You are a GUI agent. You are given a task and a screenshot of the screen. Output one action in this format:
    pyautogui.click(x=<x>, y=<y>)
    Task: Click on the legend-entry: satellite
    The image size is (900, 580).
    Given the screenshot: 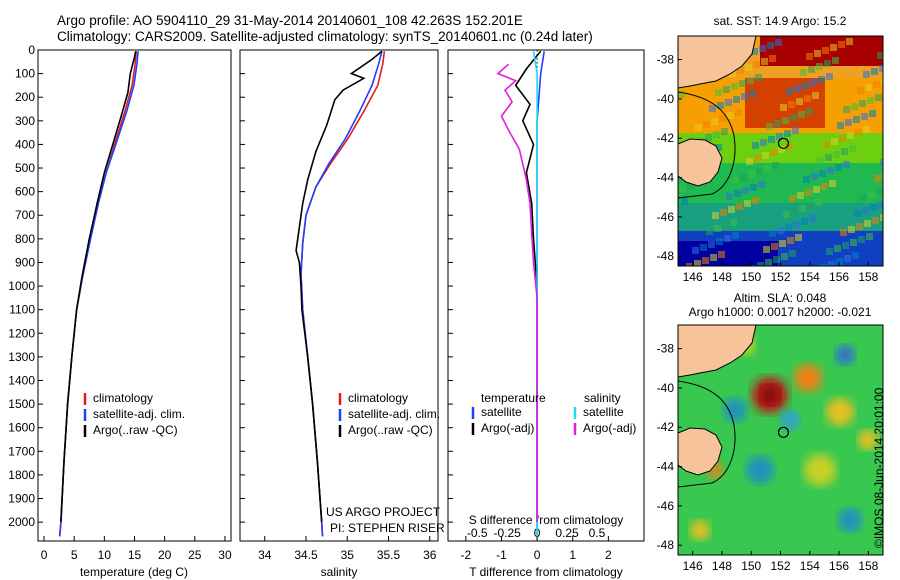 What is the action you would take?
    pyautogui.click(x=501, y=412)
    